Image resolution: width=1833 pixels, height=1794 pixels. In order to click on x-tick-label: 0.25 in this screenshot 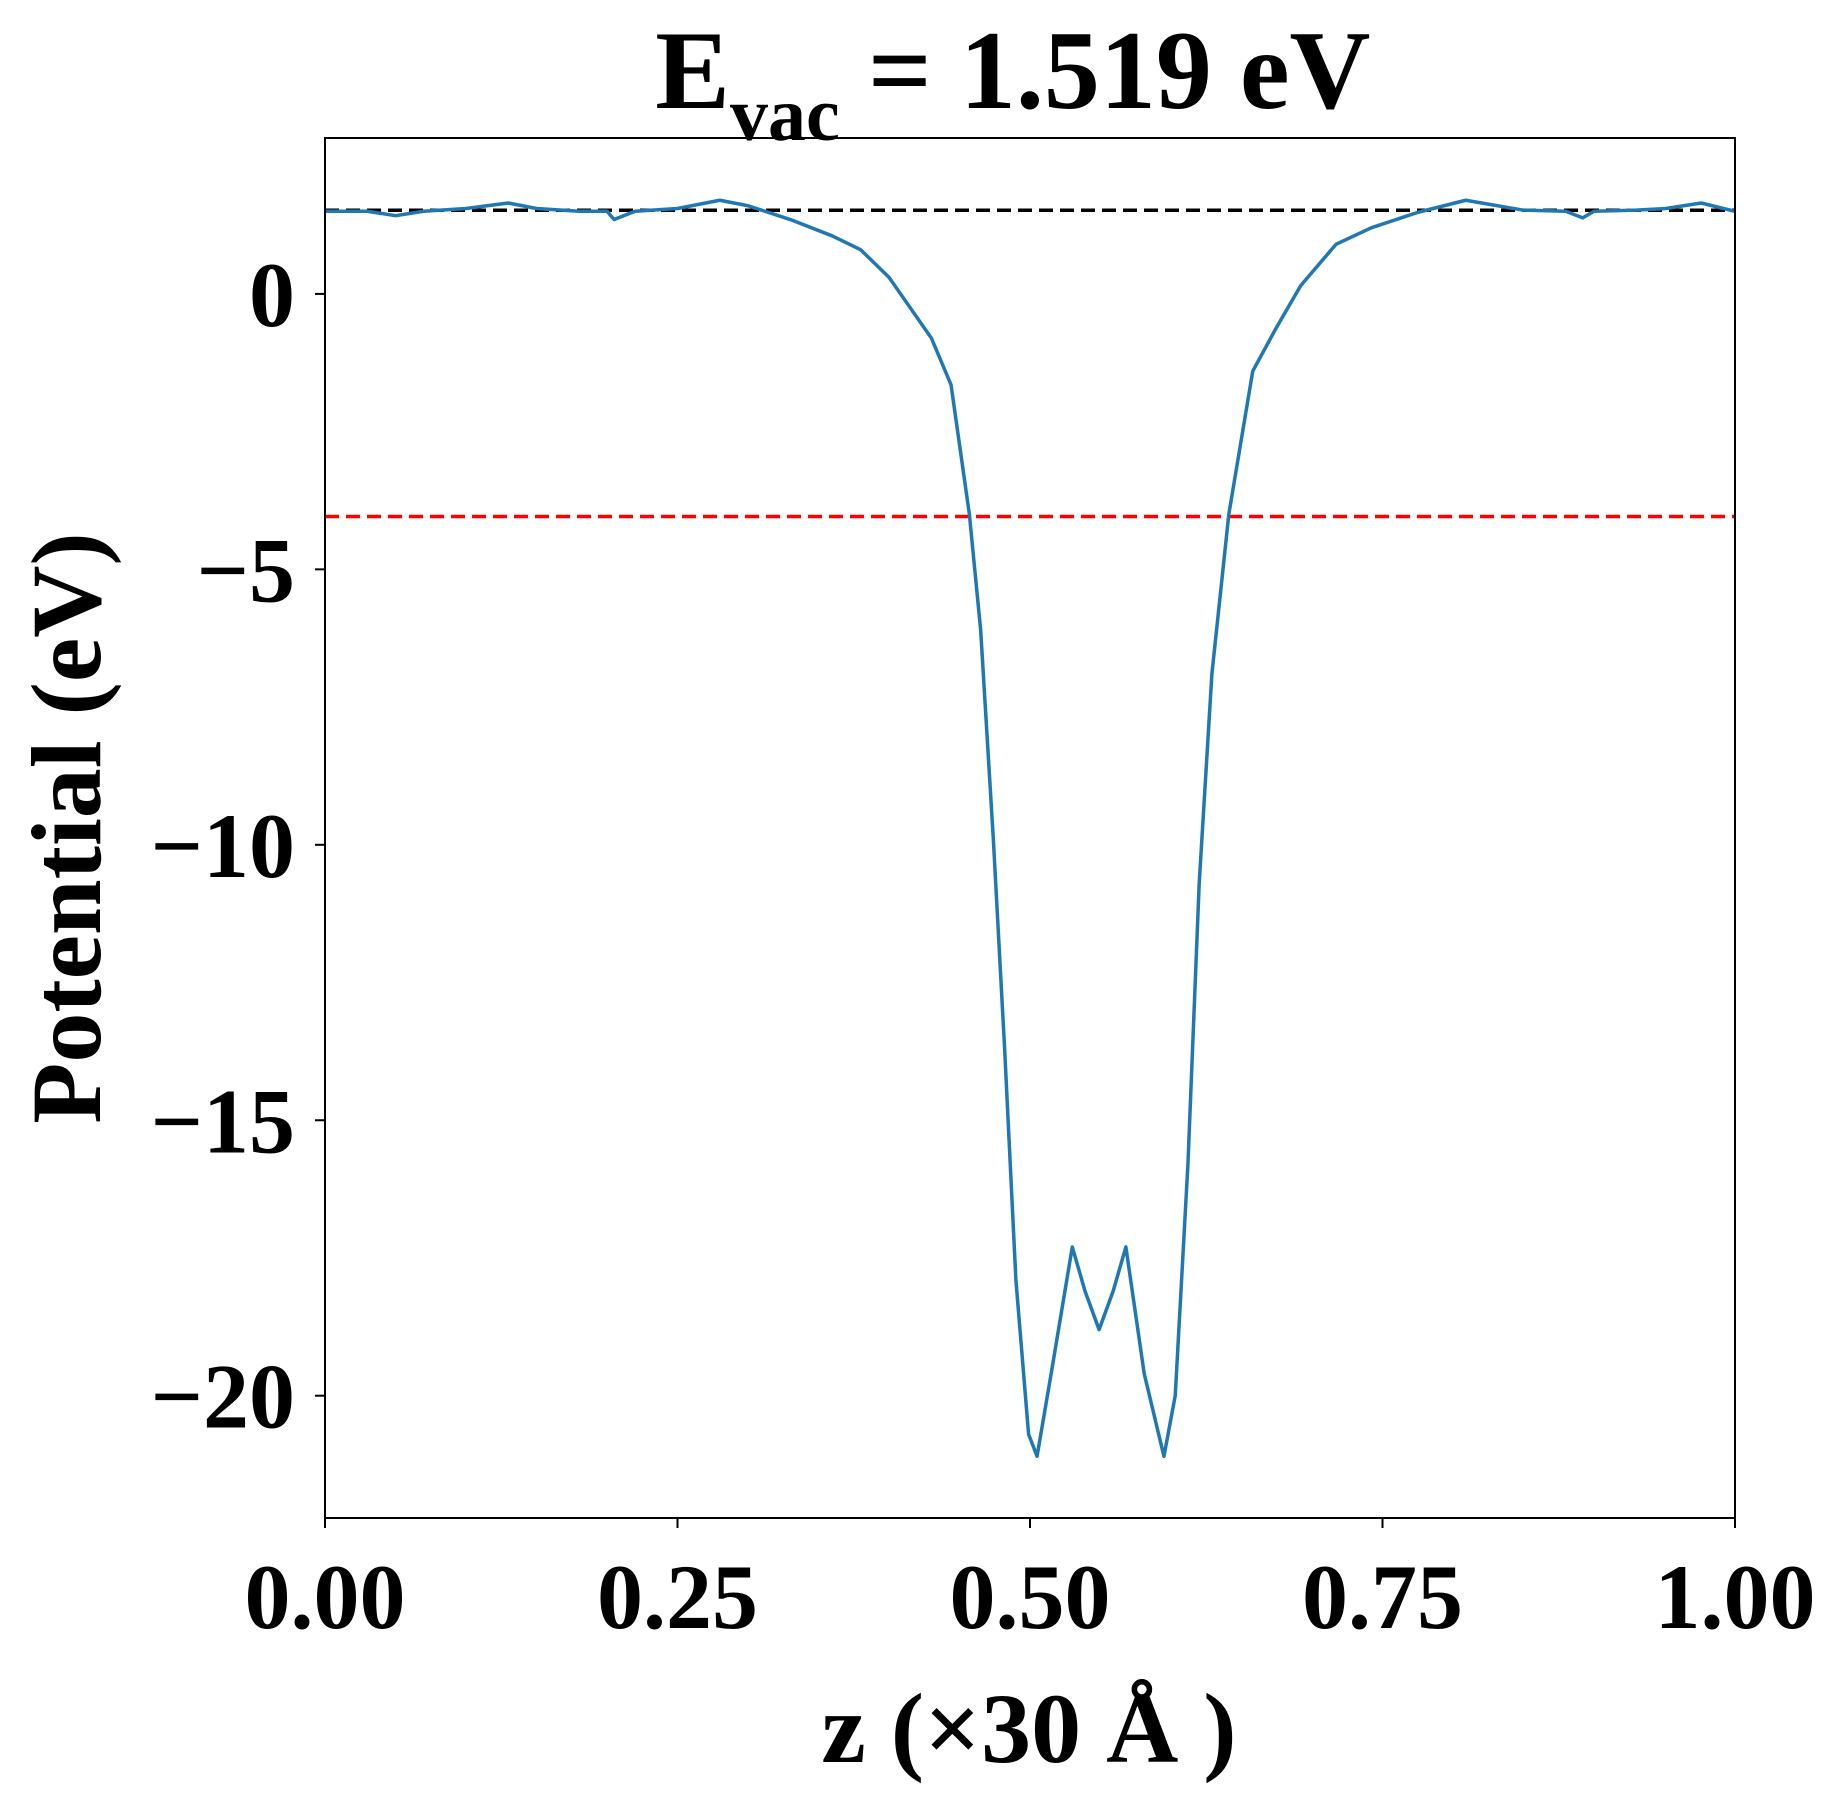, I will do `click(677, 1597)`.